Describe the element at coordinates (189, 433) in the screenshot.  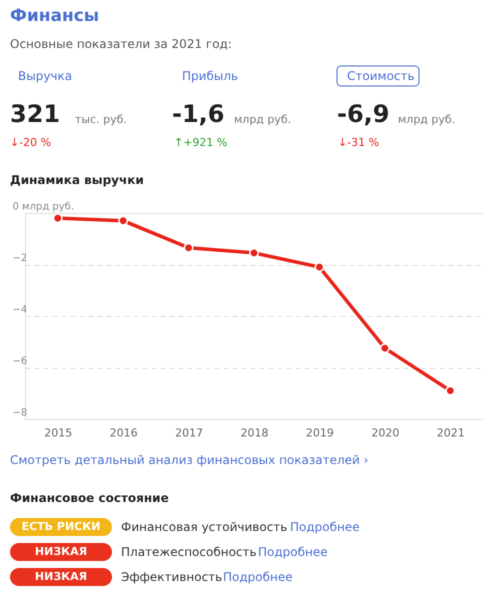
I see `x-tick-label: 2017` at that location.